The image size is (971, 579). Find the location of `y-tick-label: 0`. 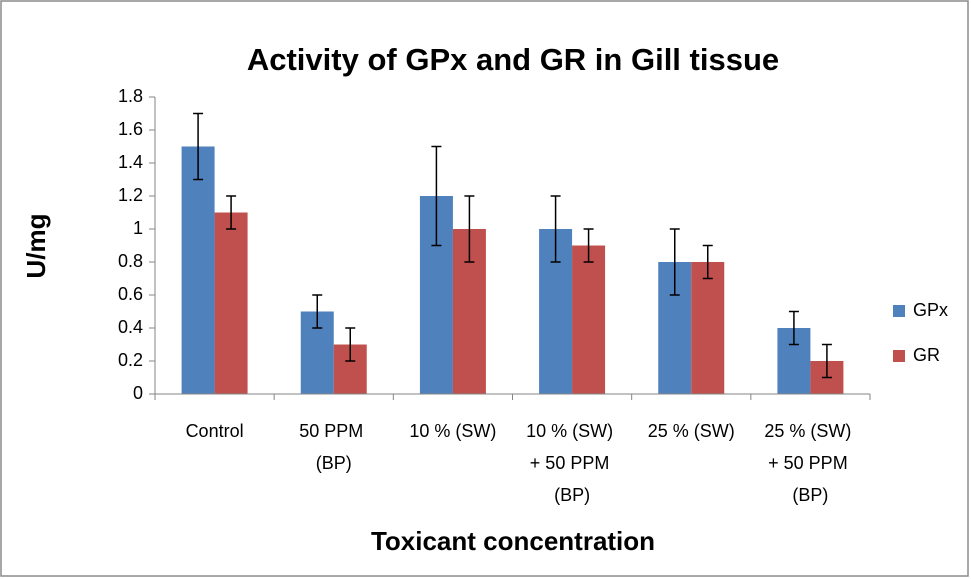

y-tick-label: 0 is located at coordinates (138, 393).